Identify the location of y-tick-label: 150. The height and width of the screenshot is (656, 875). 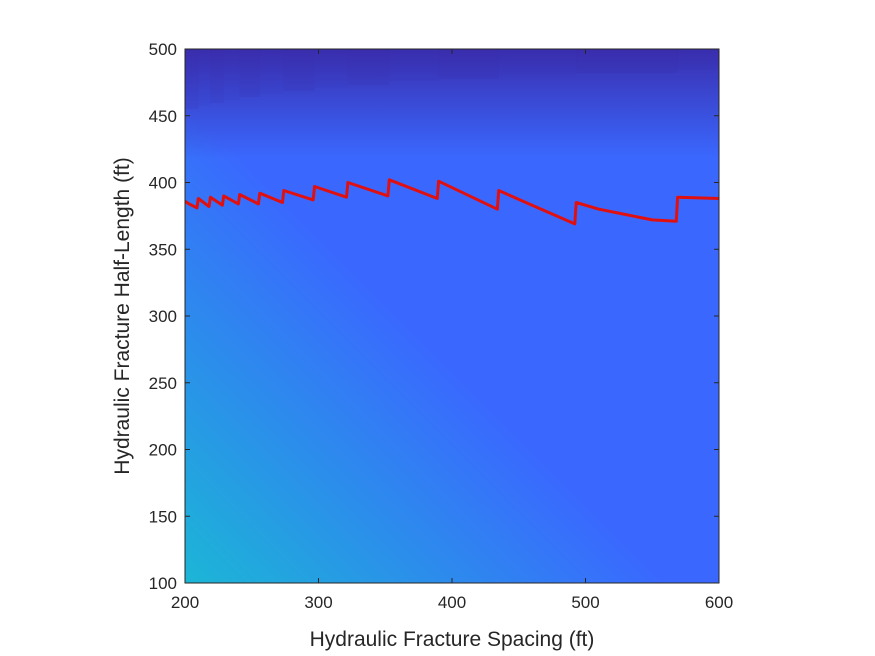
(163, 516).